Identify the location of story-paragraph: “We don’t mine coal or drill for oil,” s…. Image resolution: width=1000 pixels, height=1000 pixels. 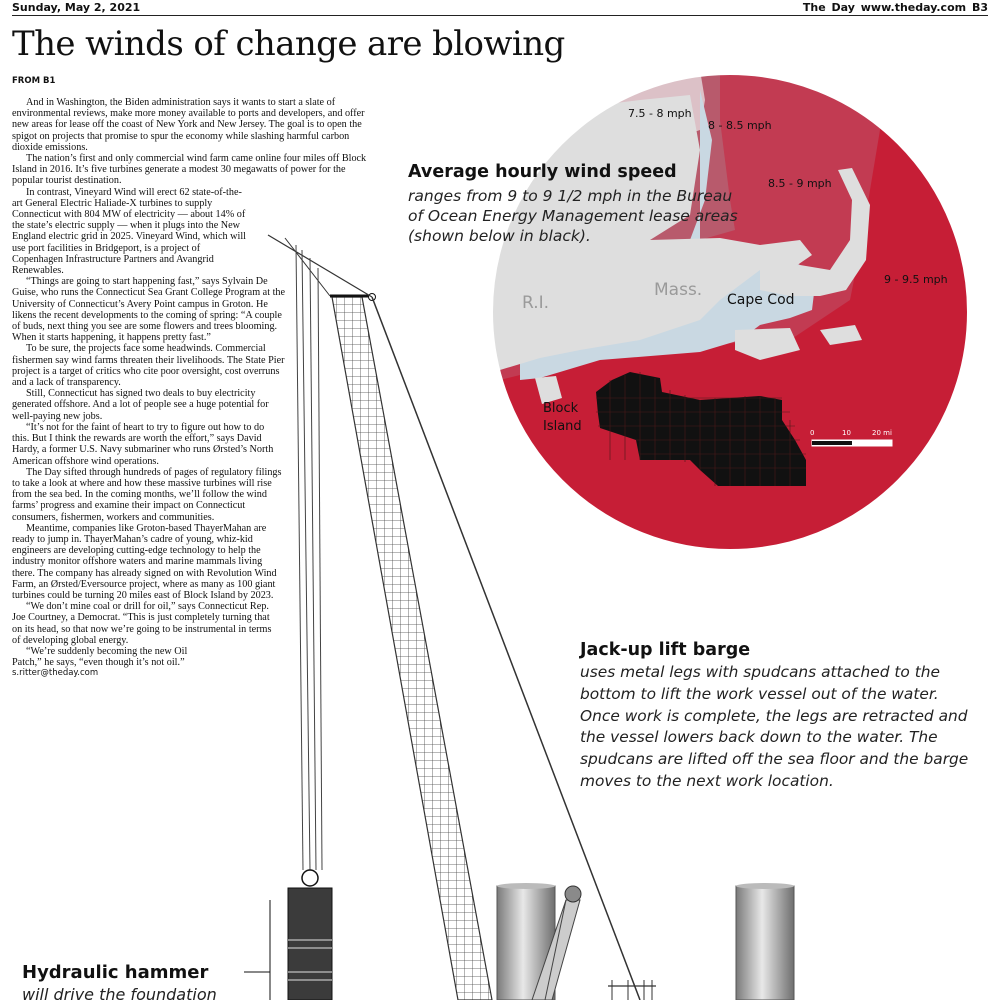
(142, 623).